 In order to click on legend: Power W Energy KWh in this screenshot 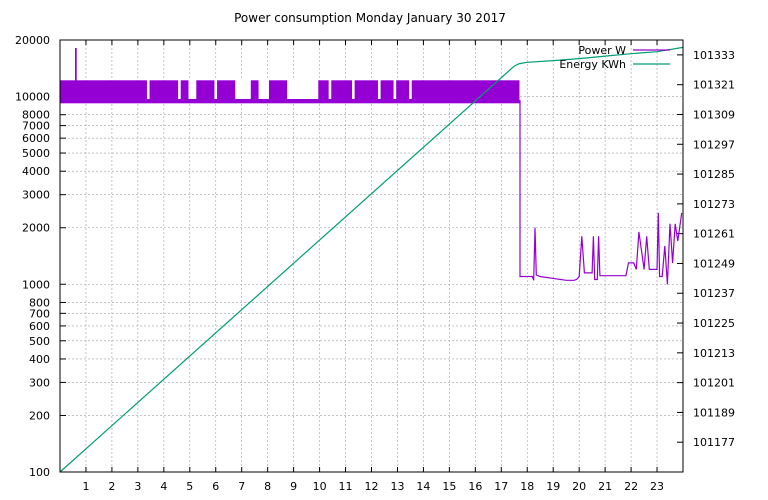, I will do `click(614, 57)`.